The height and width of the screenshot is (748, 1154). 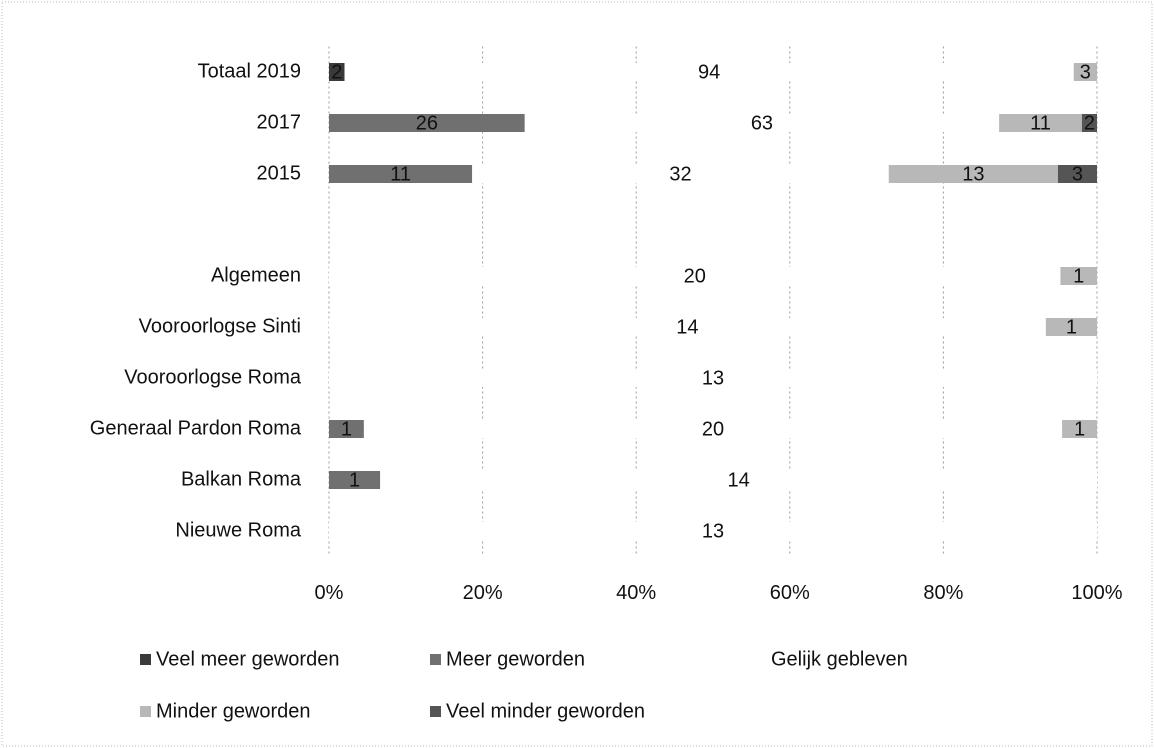 I want to click on y-tick-label: Algemeen, so click(x=256, y=275).